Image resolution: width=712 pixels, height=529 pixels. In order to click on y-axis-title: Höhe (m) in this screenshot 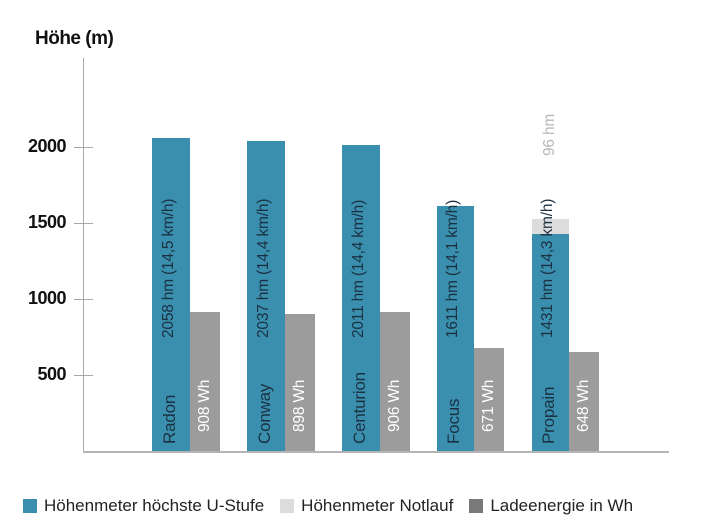, I will do `click(74, 38)`.